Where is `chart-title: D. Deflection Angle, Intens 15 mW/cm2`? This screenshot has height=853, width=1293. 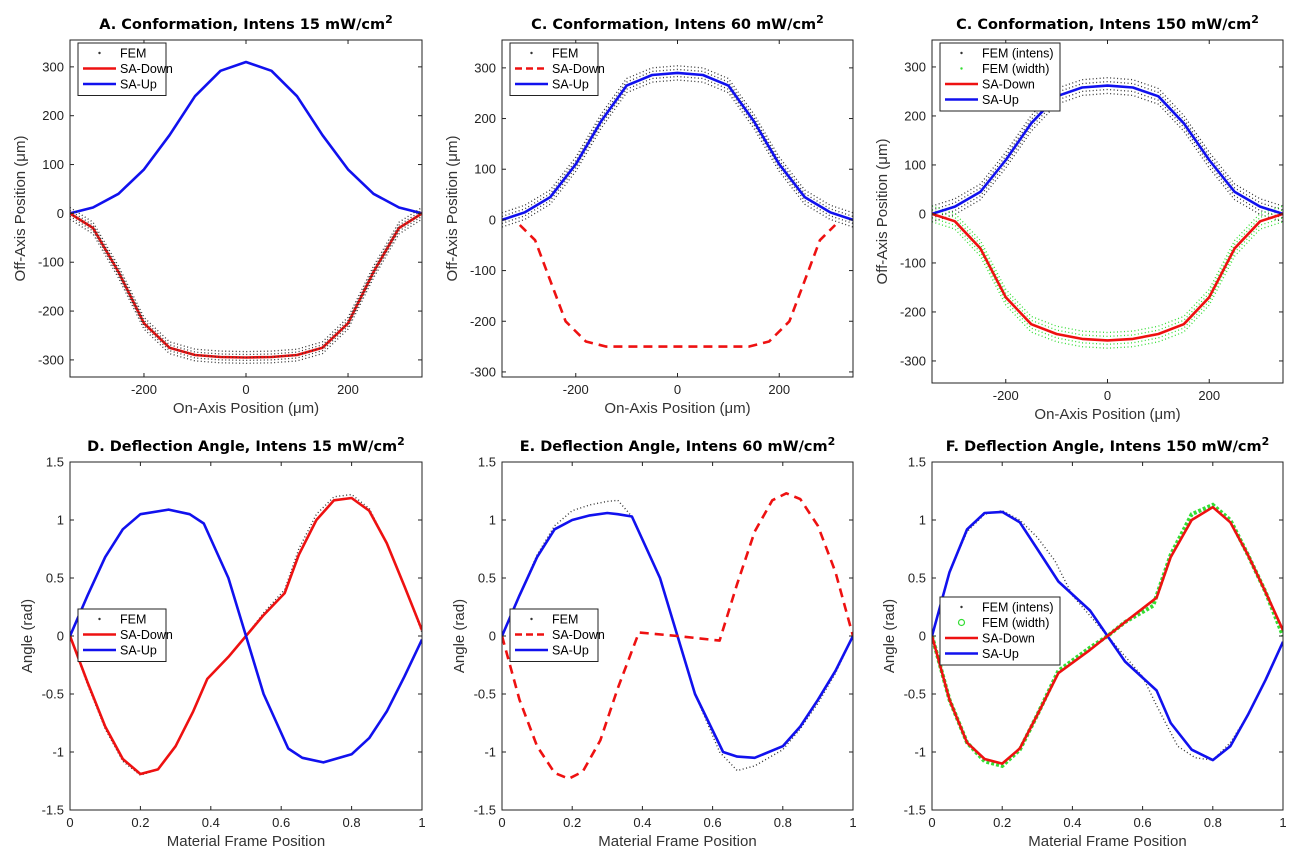
chart-title: D. Deflection Angle, Intens 15 mW/cm2 is located at coordinates (246, 445).